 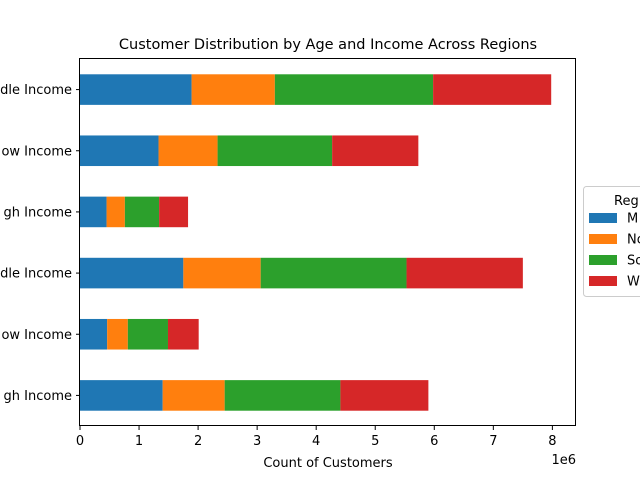 What do you see at coordinates (563, 460) in the screenshot?
I see `x-axis-offset-label: 1e6` at bounding box center [563, 460].